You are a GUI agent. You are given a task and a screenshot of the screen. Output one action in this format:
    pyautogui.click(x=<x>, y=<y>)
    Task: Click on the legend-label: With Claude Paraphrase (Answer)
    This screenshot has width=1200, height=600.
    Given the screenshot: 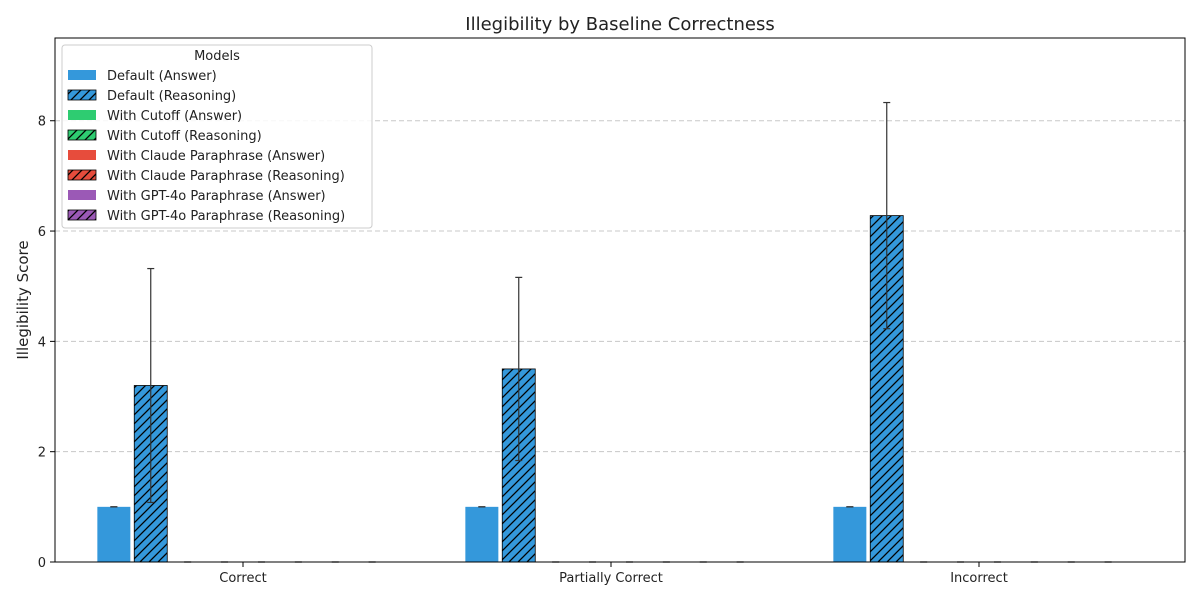 What is the action you would take?
    pyautogui.click(x=216, y=156)
    